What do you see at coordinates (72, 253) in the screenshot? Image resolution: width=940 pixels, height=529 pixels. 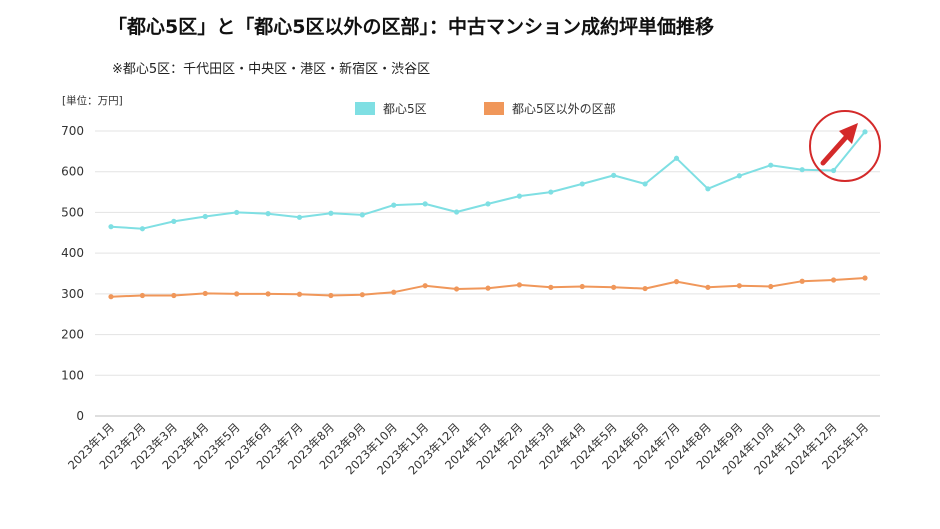 I see `y-tick-label: 400` at bounding box center [72, 253].